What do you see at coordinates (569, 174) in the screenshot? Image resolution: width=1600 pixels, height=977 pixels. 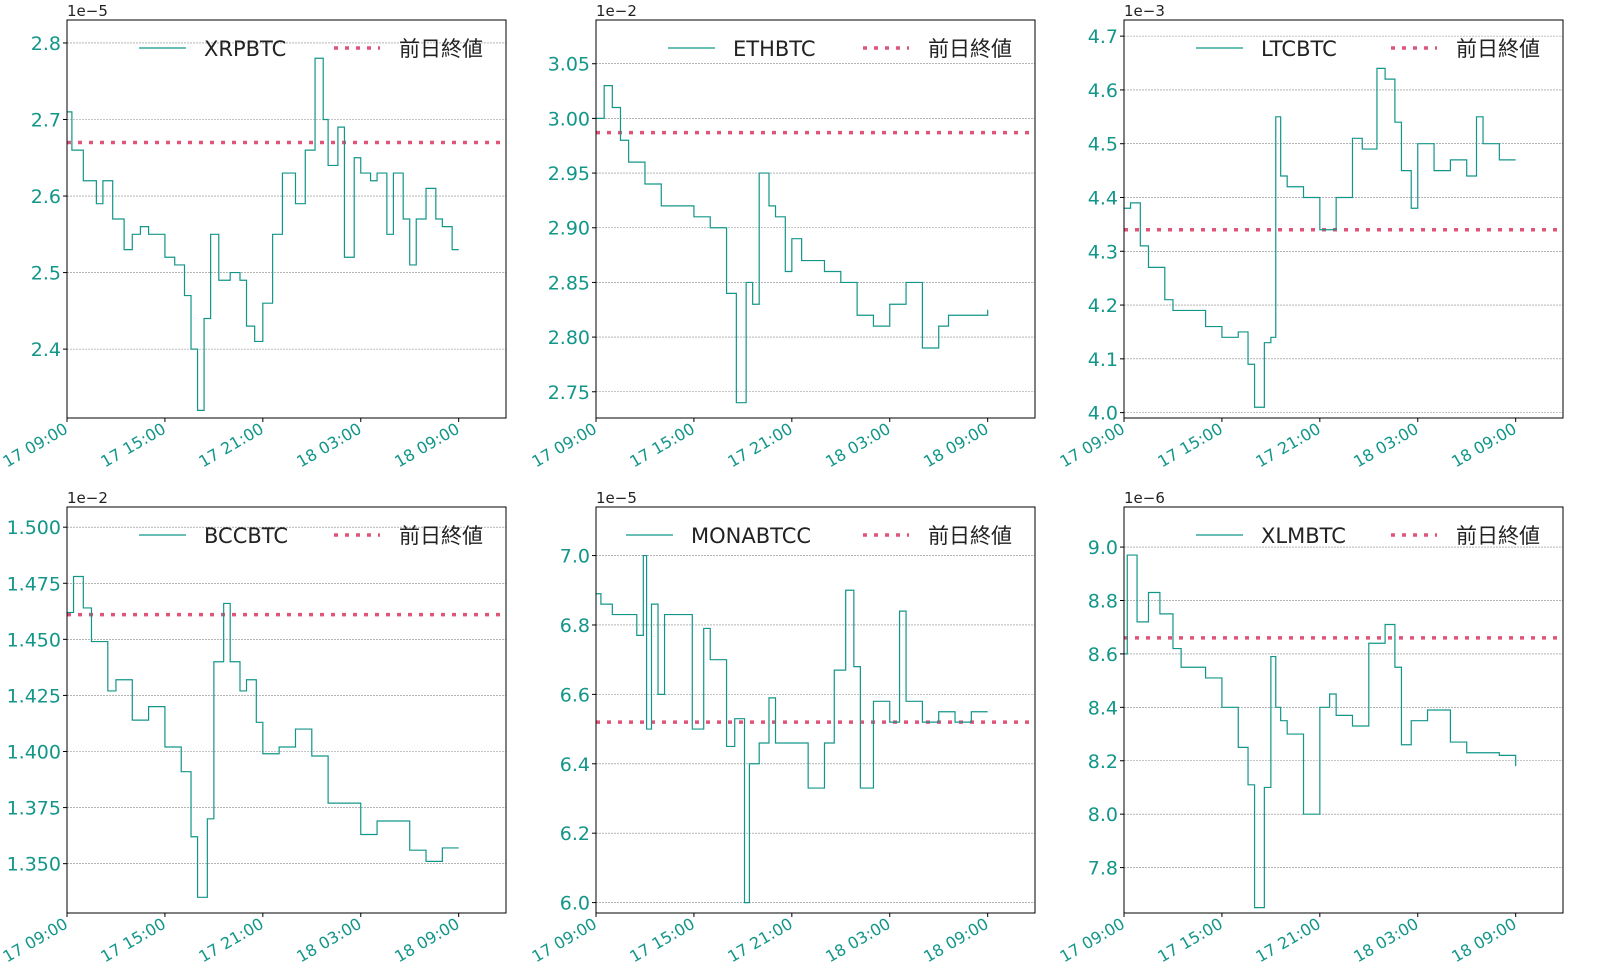 I see `y-tick-label: 2.95` at bounding box center [569, 174].